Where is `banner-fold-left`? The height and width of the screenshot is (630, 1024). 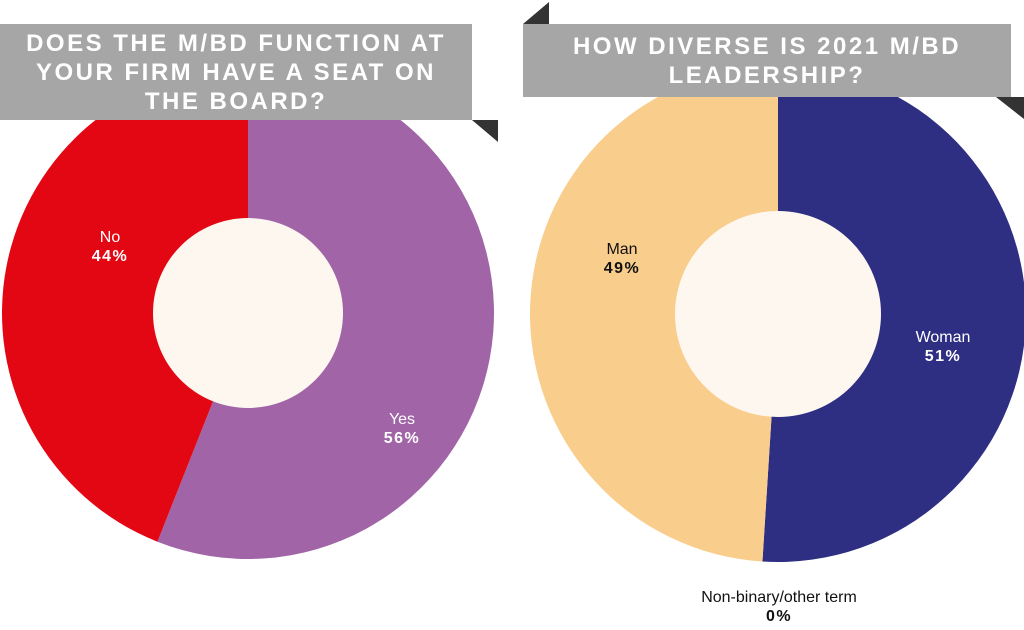
banner-fold-left is located at coordinates (485, 131).